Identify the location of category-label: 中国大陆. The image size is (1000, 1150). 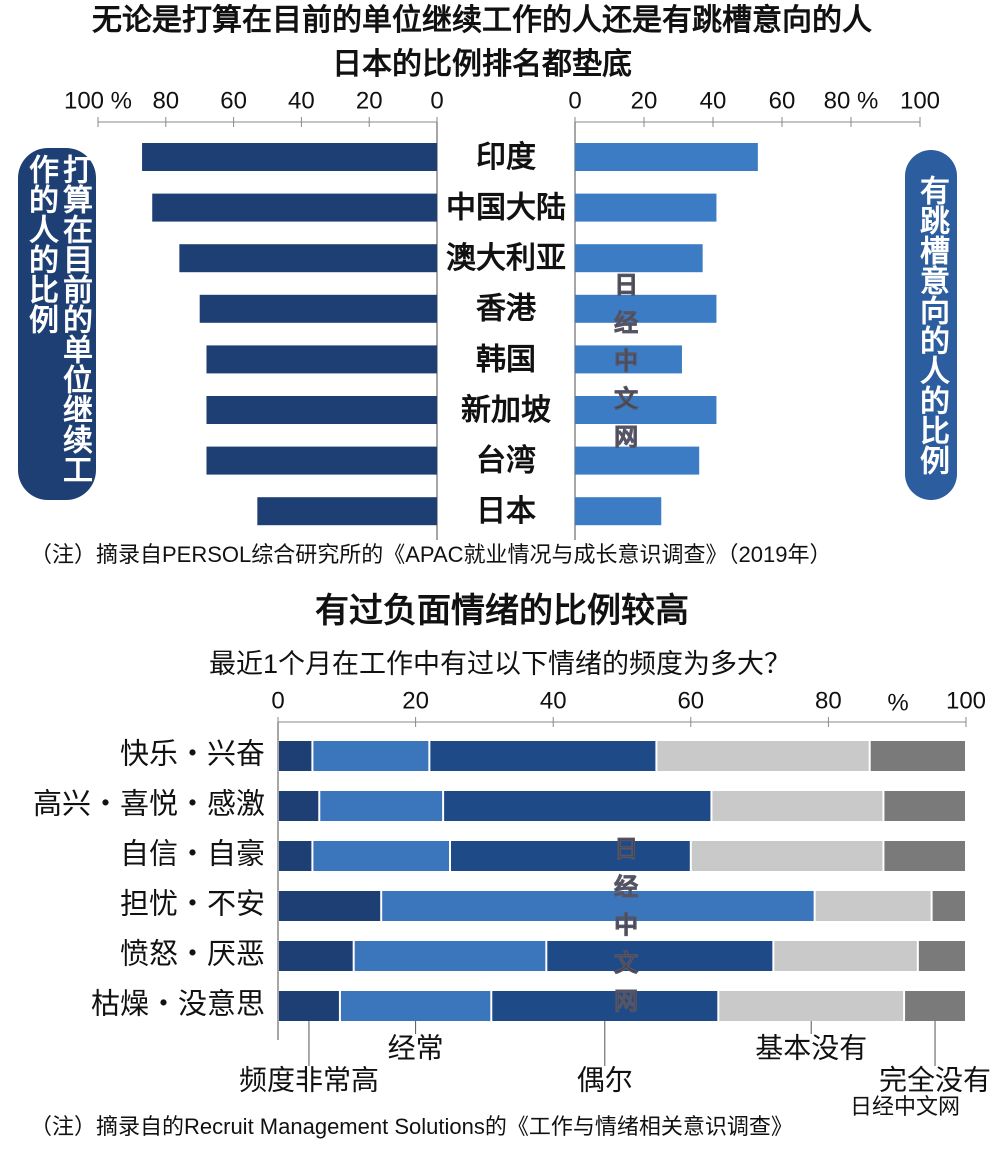
(506, 208).